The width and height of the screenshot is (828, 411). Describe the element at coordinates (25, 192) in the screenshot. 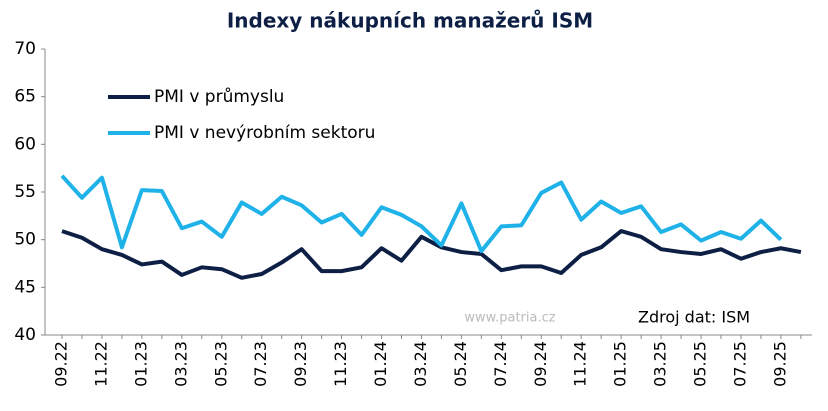

I see `y-tick-label: 55` at that location.